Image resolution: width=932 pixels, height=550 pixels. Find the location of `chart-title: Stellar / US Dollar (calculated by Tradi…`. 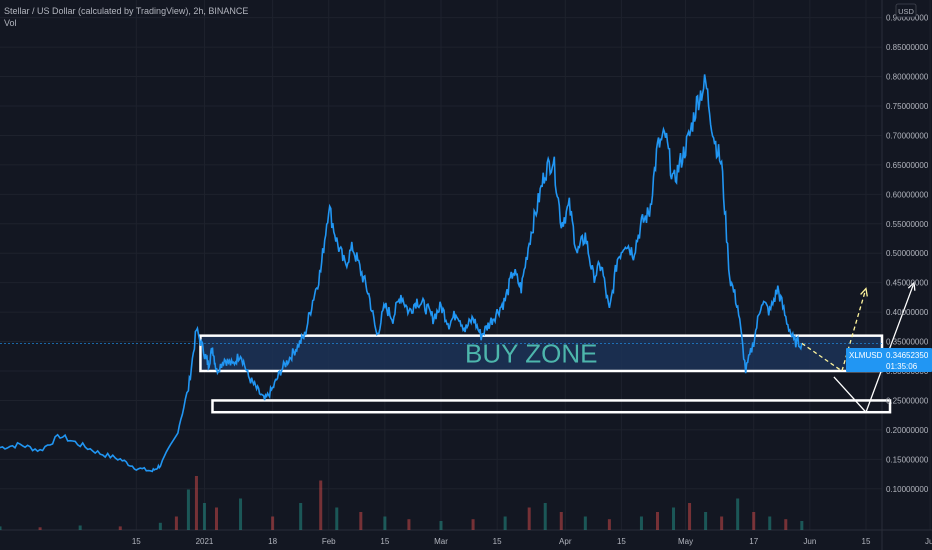

chart-title: Stellar / US Dollar (calculated by Tradi… is located at coordinates (126, 11).